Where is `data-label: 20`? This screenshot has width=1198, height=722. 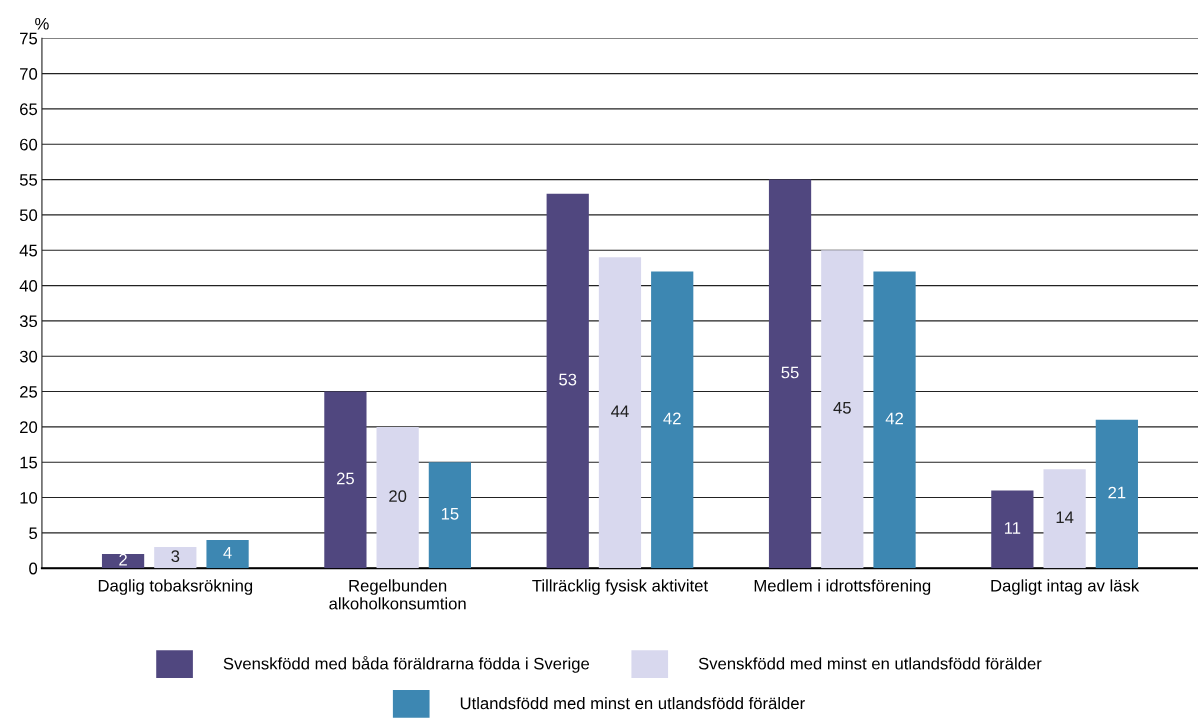 data-label: 20 is located at coordinates (398, 496).